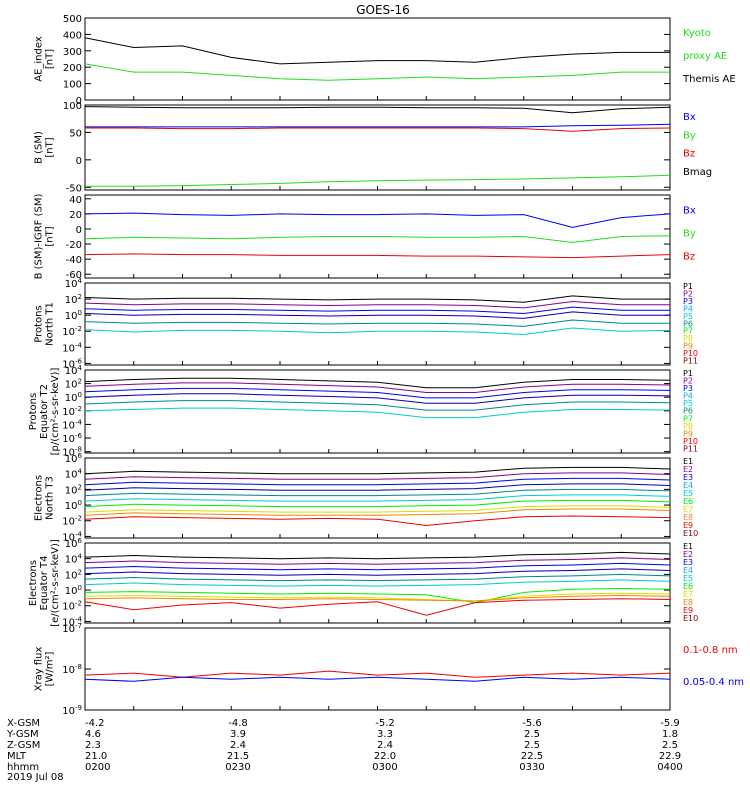  I want to click on legend-entry: E8, so click(688, 517).